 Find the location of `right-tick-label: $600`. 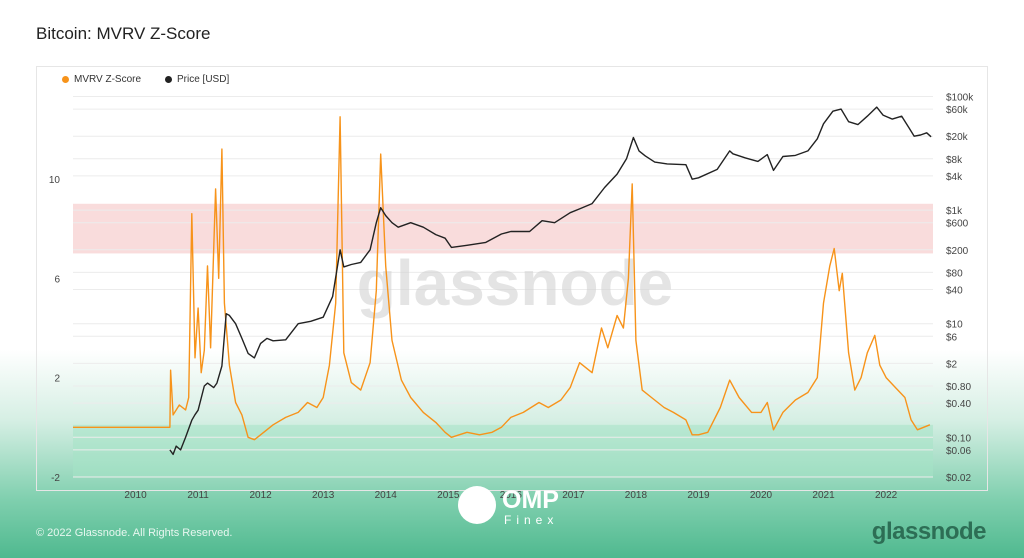

right-tick-label: $600 is located at coordinates (957, 224).